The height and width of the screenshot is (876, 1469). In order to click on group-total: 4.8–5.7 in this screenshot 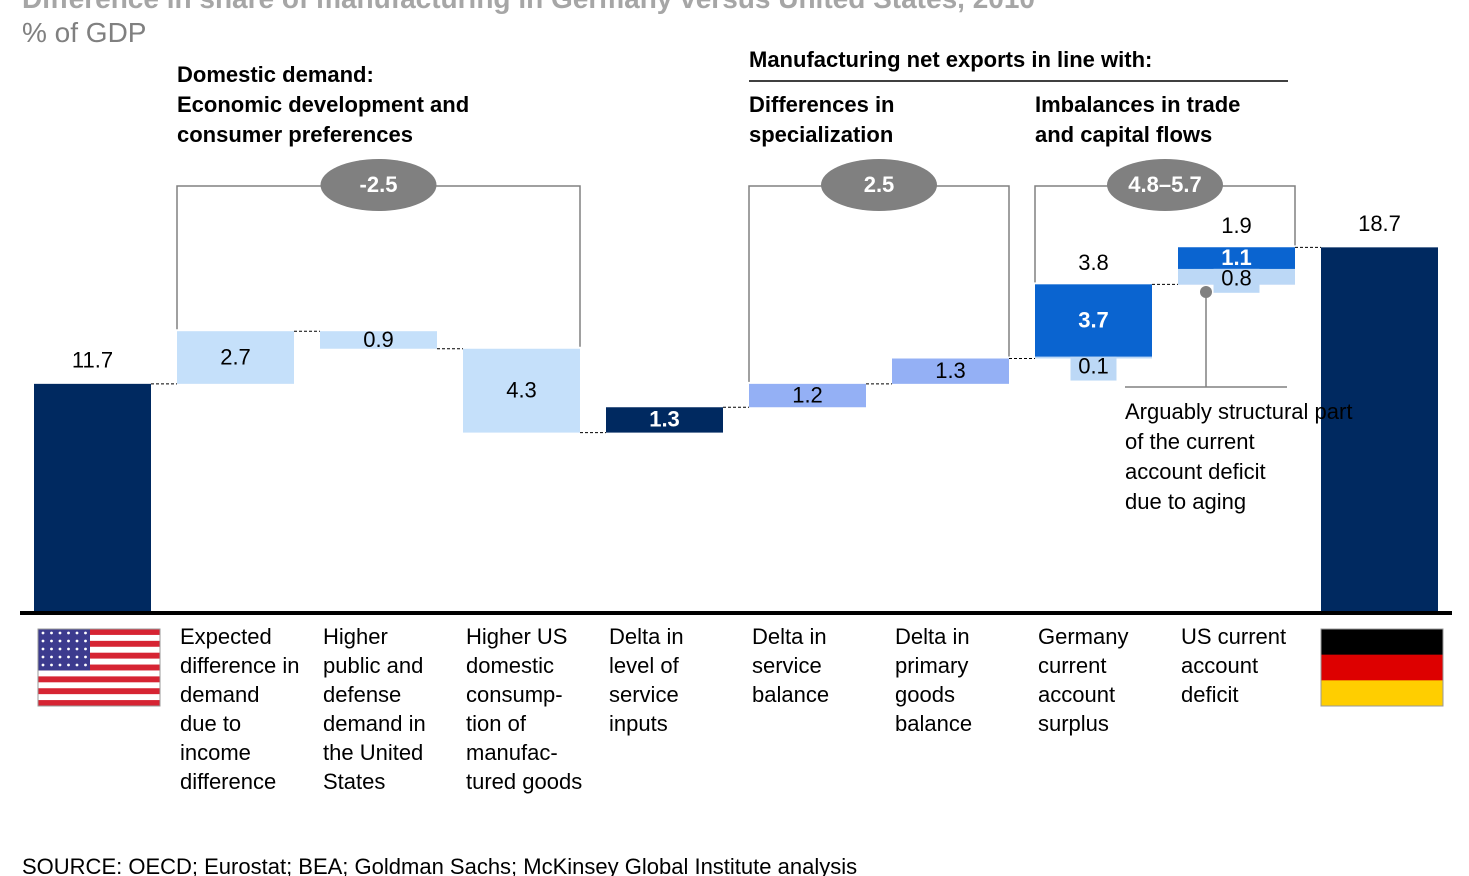, I will do `click(1164, 184)`.